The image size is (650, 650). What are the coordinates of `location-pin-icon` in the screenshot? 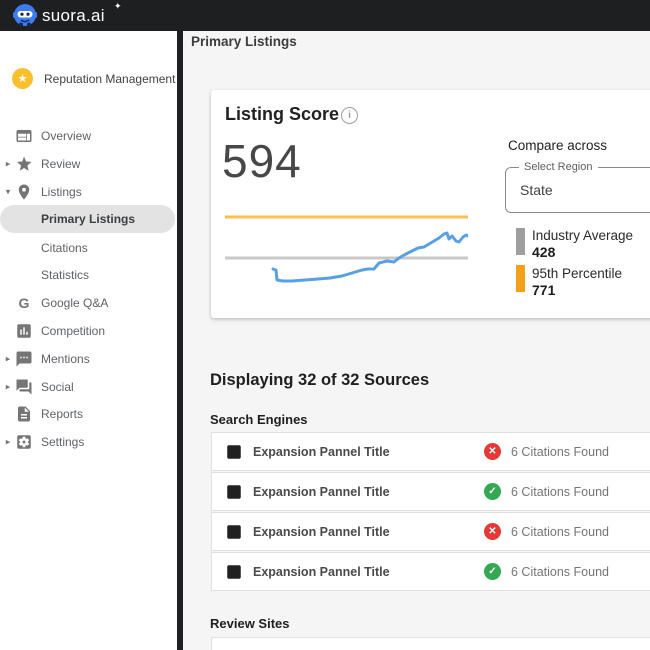 It's located at (24, 192).